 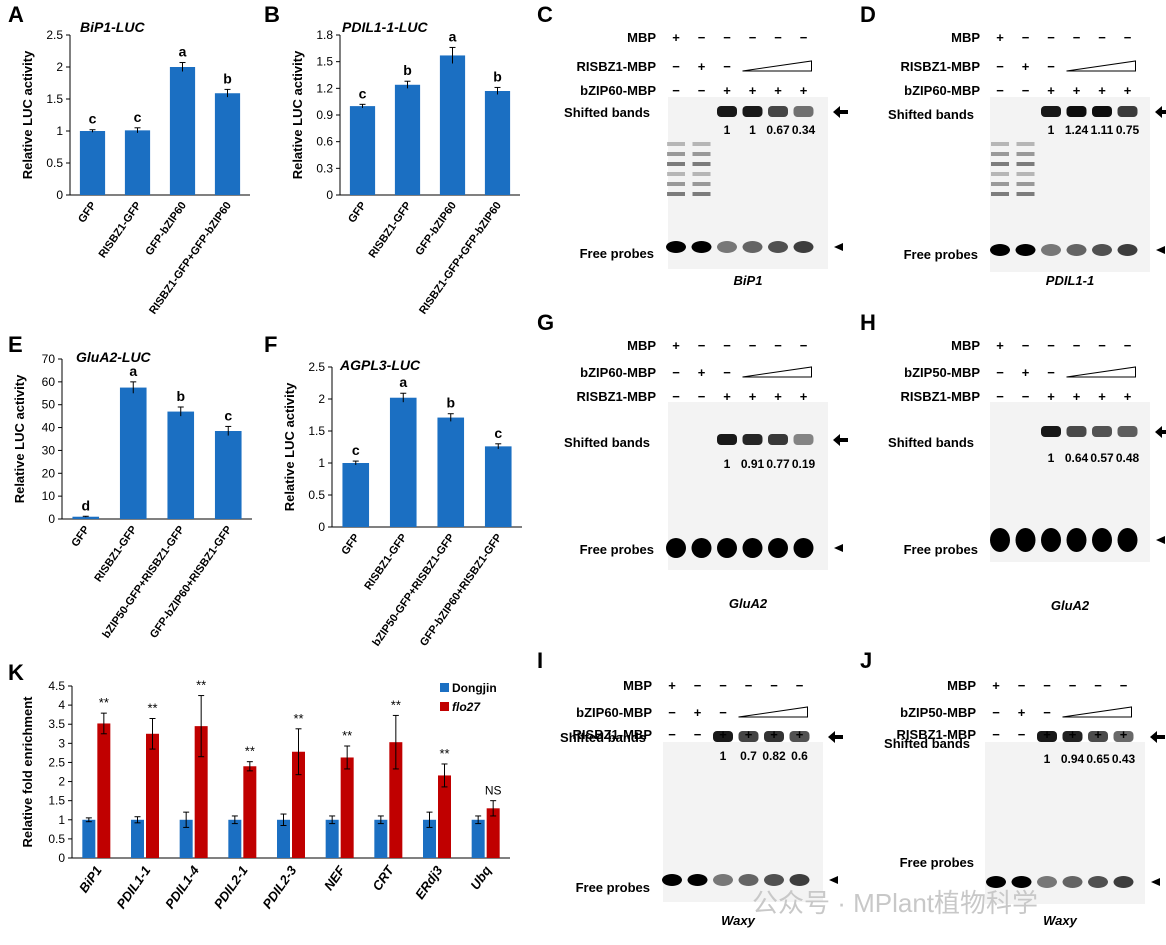 What do you see at coordinates (1155, 882) in the screenshot?
I see `free-probe-arrowhead` at bounding box center [1155, 882].